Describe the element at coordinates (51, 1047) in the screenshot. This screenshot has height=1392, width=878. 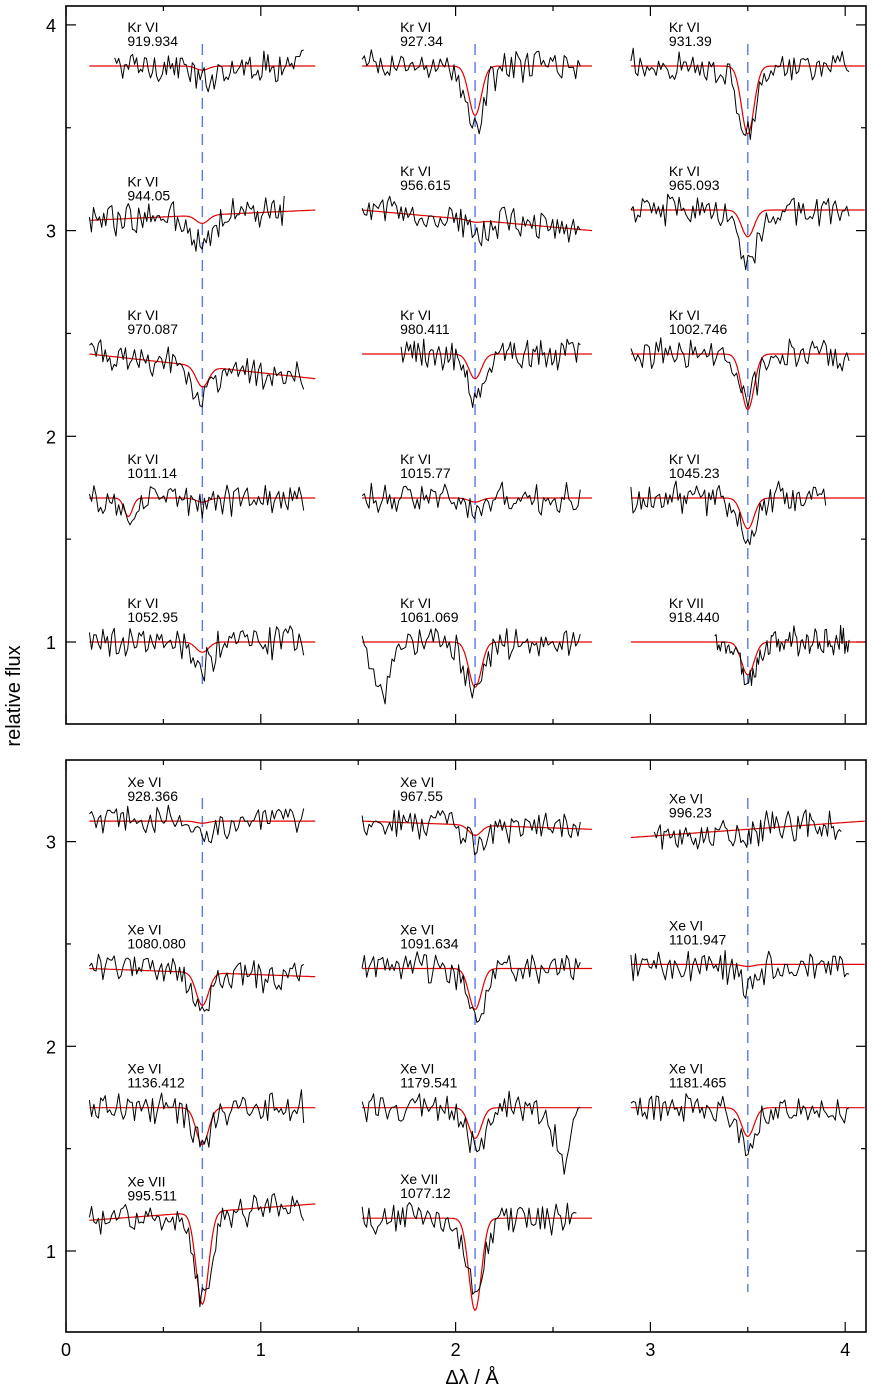
I see `y-tick-label: 2` at that location.